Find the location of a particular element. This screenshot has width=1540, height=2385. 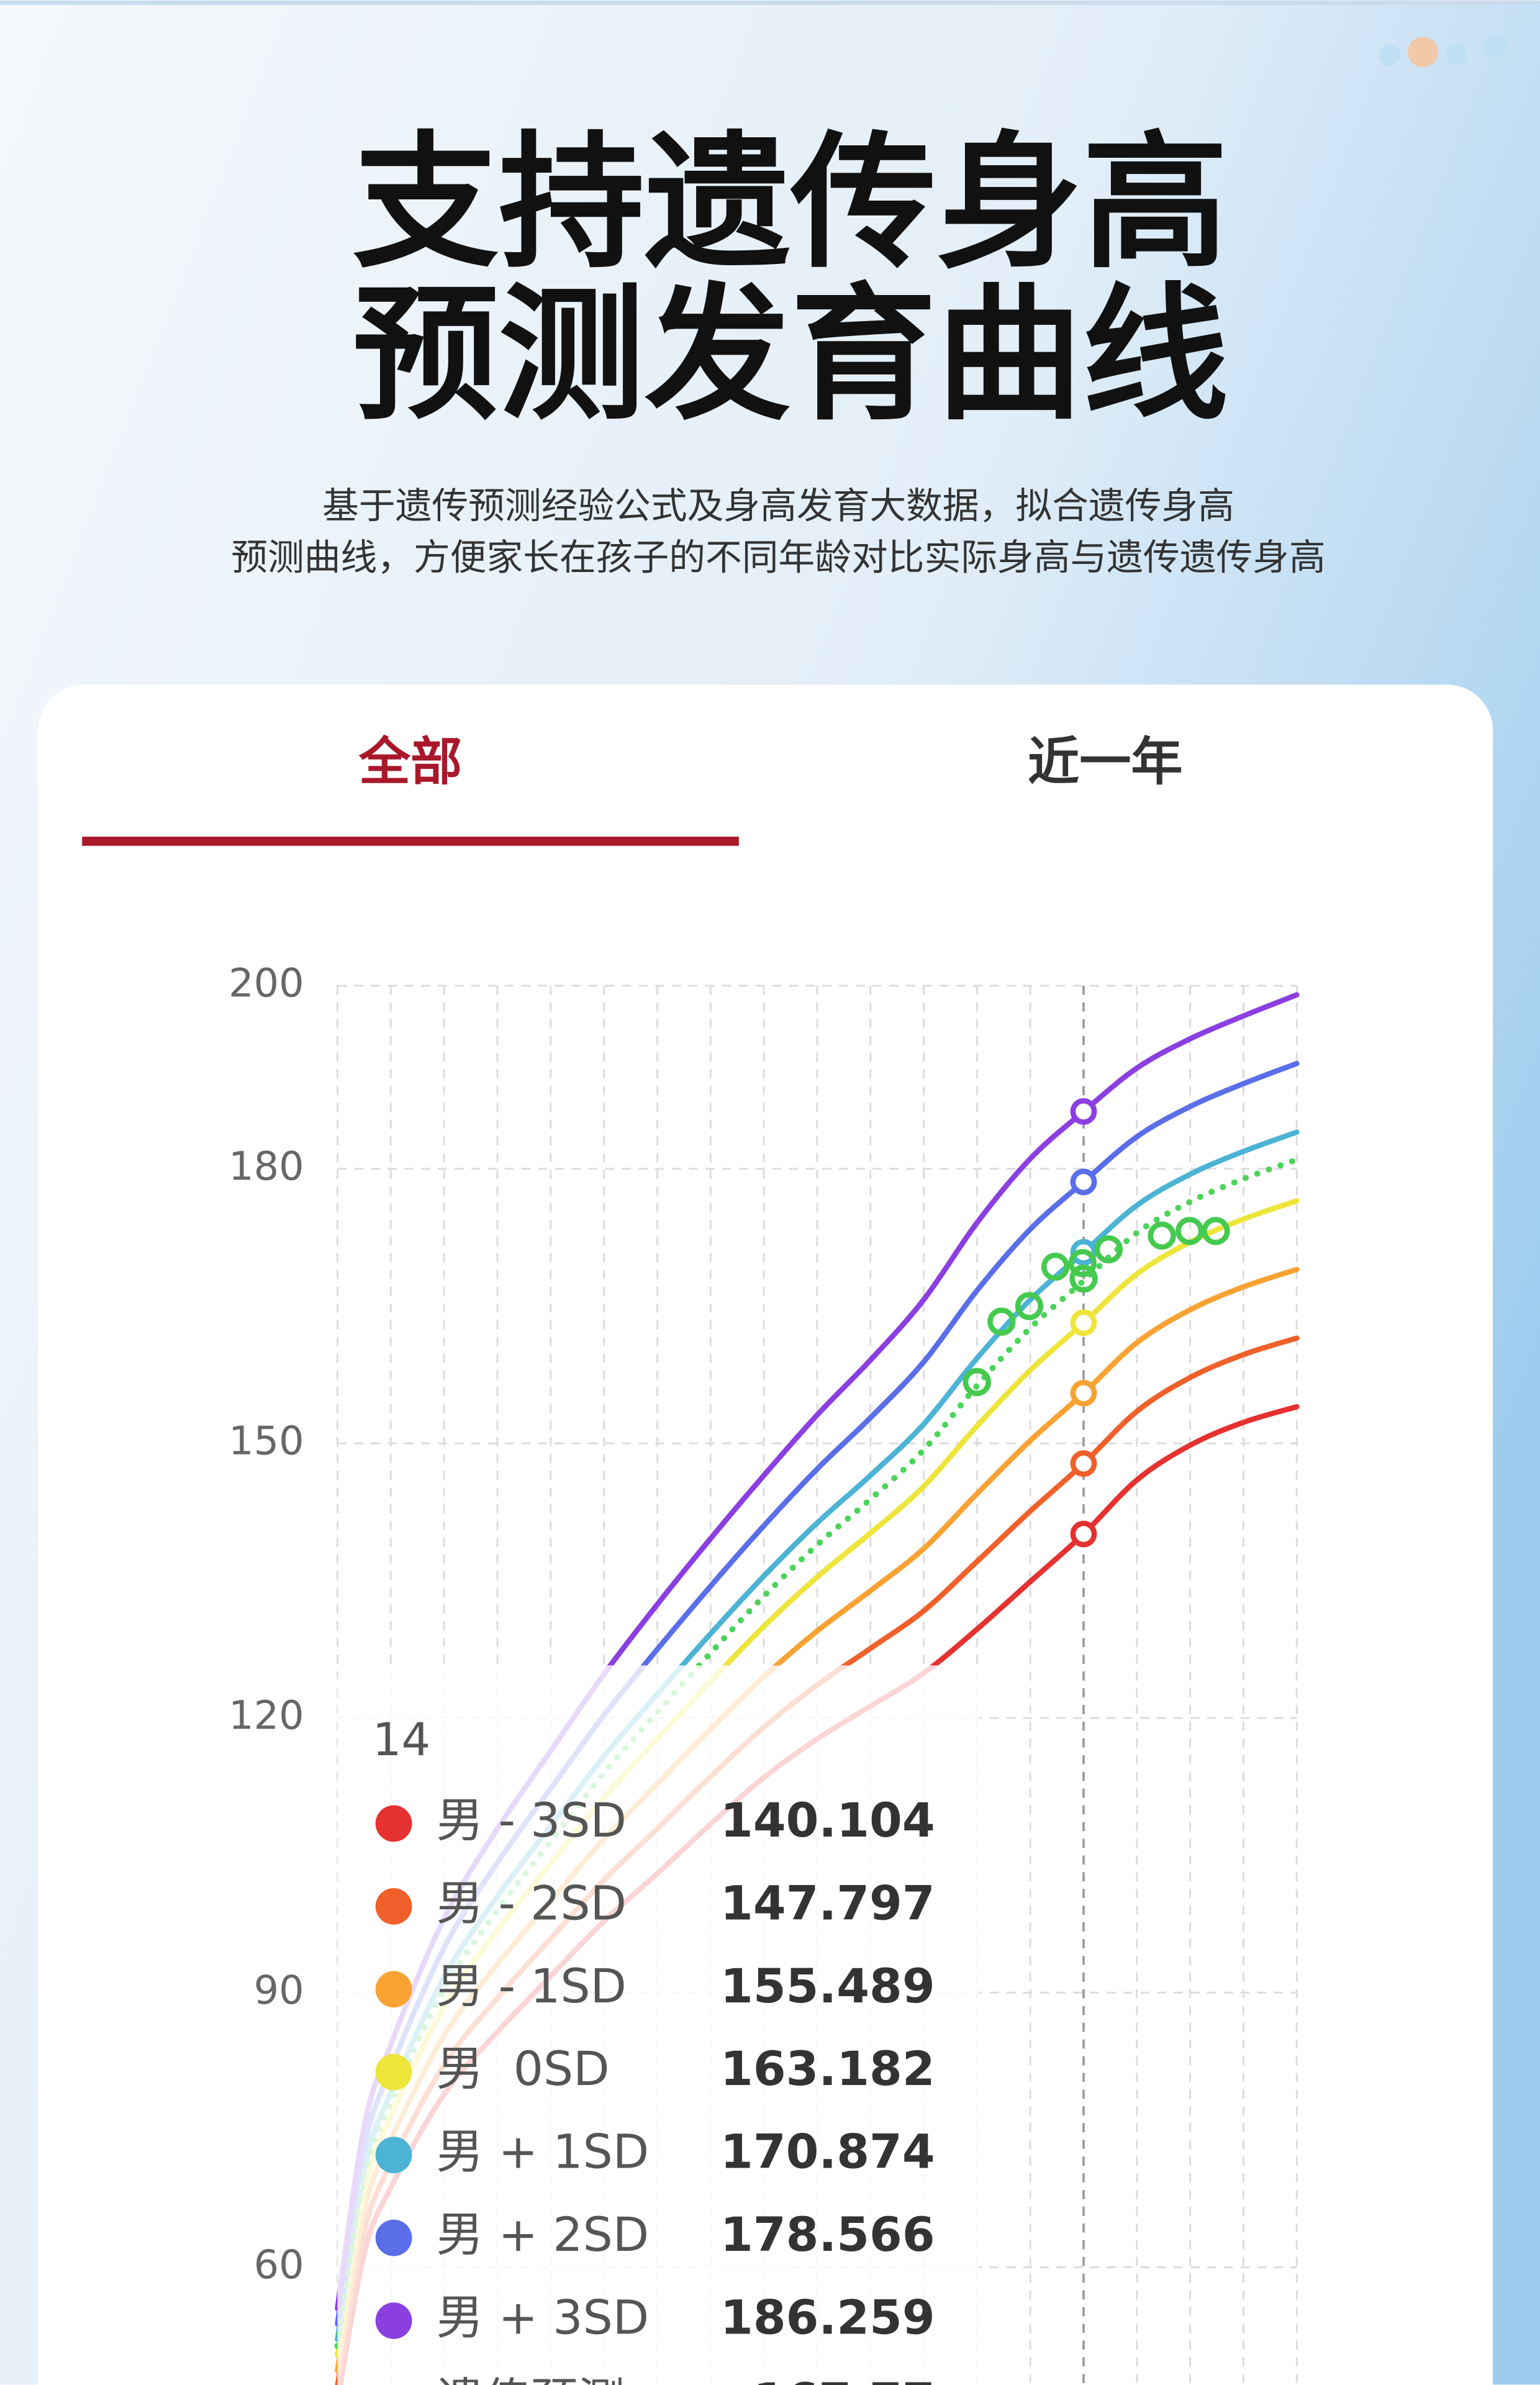

top-strip is located at coordinates (770, 2).